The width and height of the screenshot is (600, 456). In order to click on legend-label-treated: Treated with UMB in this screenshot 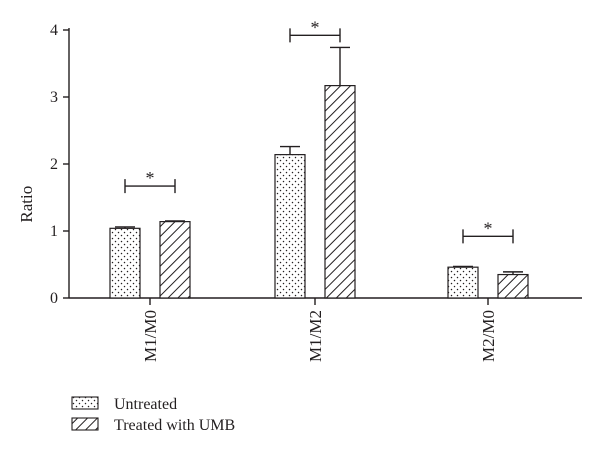, I will do `click(174, 425)`.